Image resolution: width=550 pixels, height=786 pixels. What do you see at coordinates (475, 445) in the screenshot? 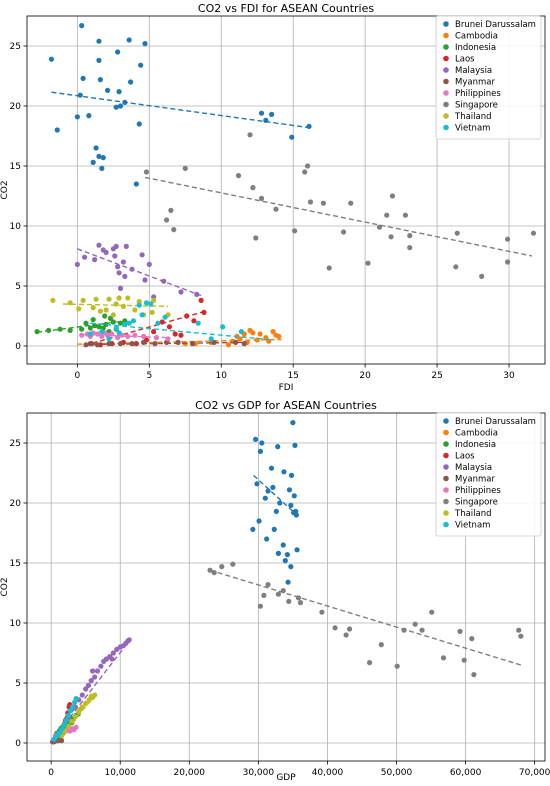
I see `legend-label: Indonesia` at bounding box center [475, 445].